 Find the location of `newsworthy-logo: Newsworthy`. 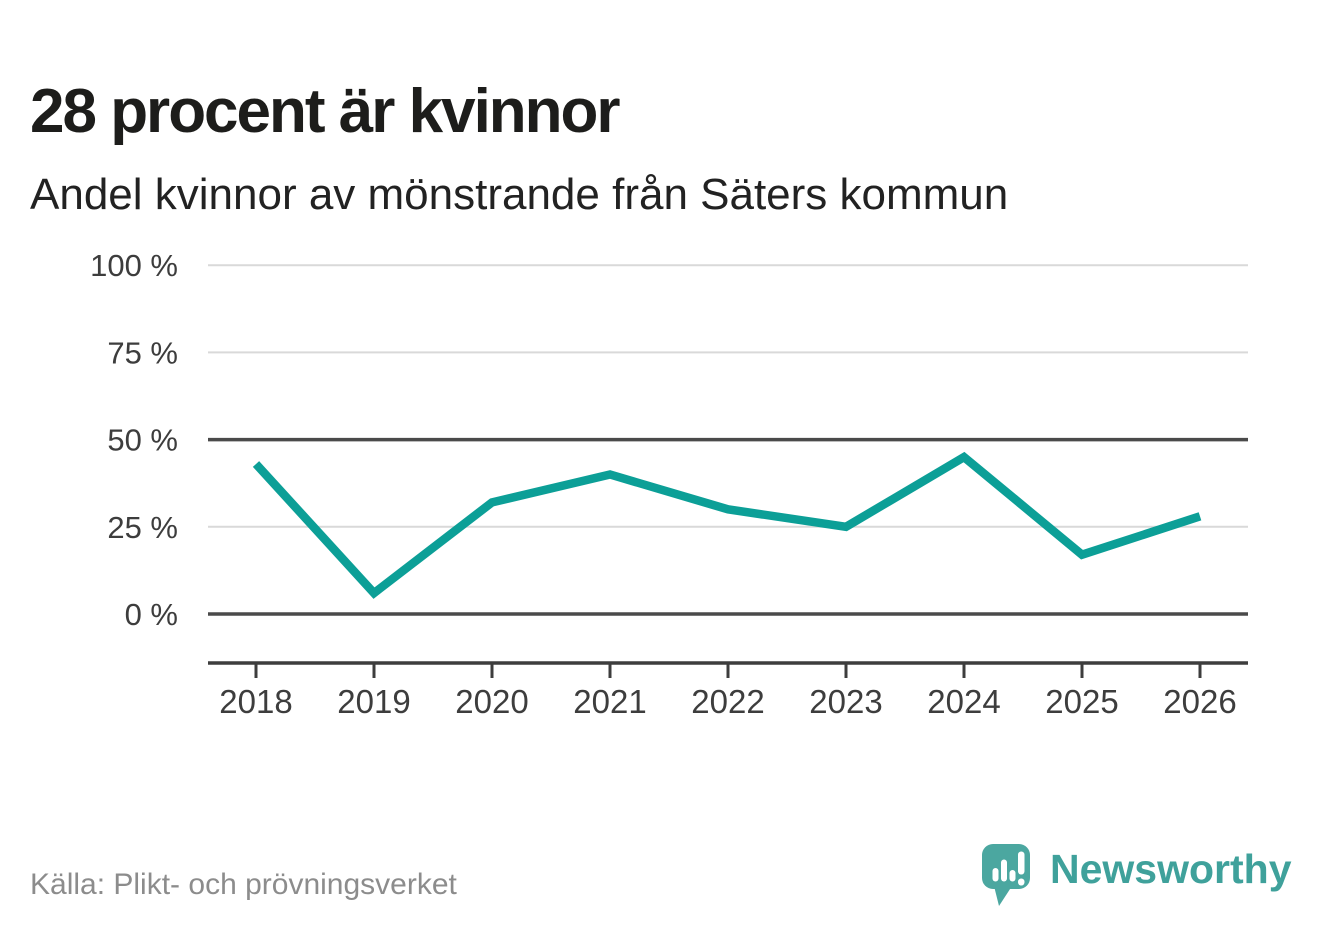

newsworthy-logo: Newsworthy is located at coordinates (1140, 880).